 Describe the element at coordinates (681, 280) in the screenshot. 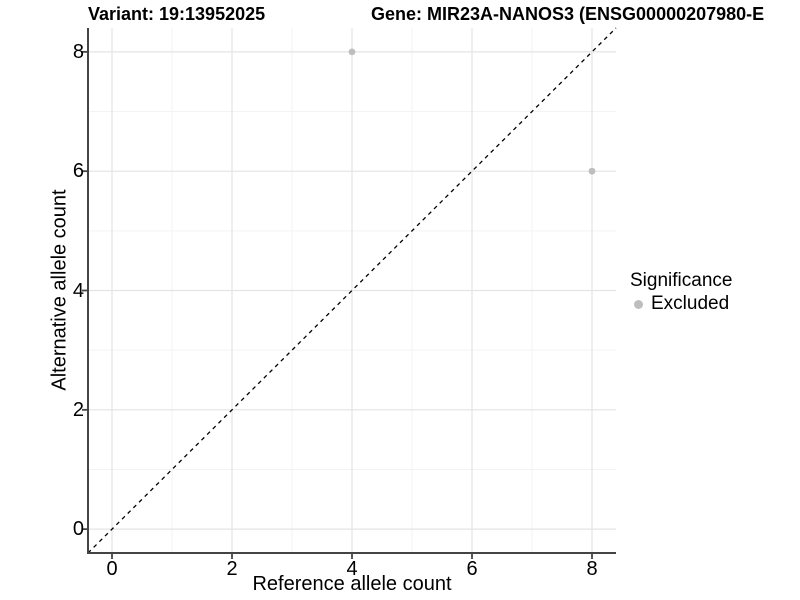

I see `legend-title: Significance` at that location.